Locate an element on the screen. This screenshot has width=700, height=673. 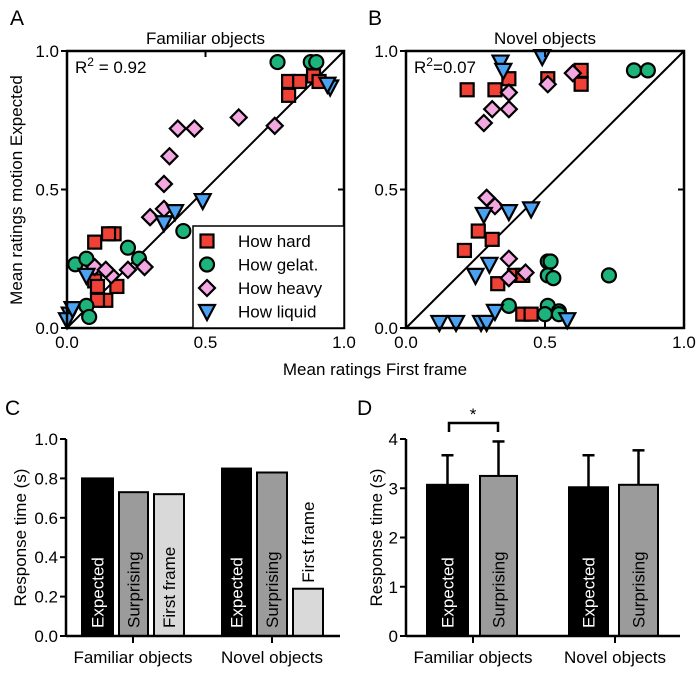
y-tick-label: 4 is located at coordinates (393, 439).